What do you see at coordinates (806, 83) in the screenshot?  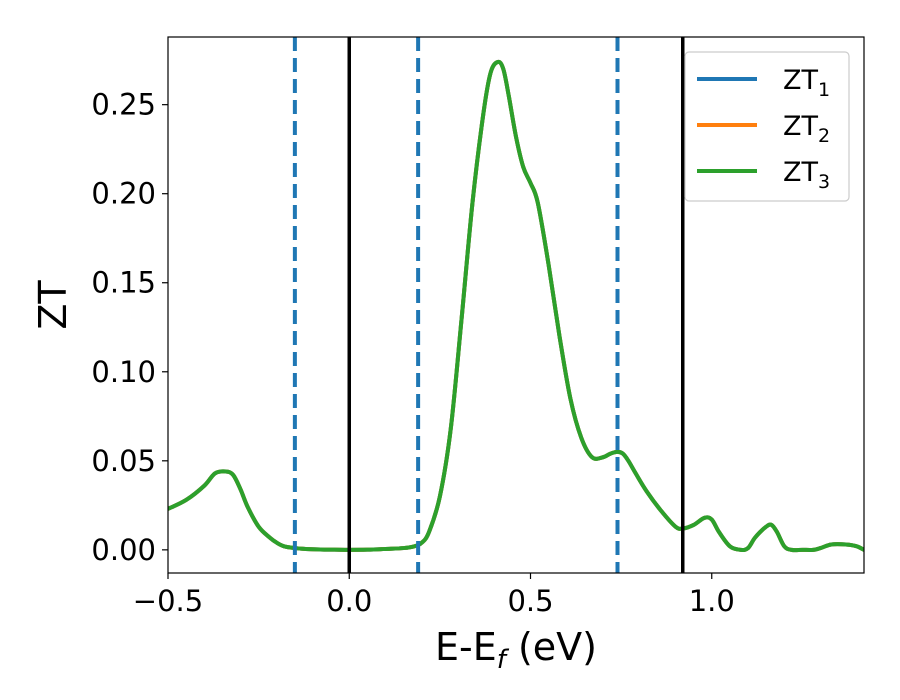 I see `legend-label-zt1: ZT1` at bounding box center [806, 83].